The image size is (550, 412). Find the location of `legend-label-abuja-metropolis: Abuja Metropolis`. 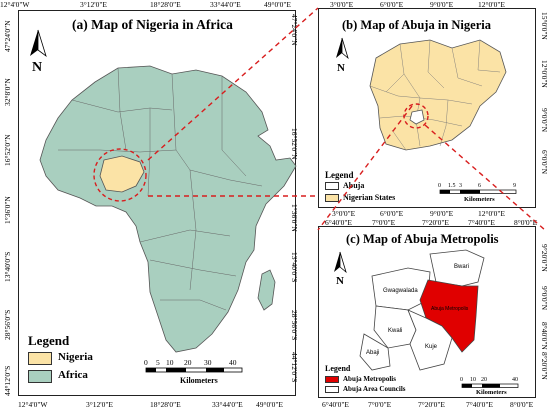

legend-label-abuja-metropolis: Abuja Metropolis is located at coordinates (369, 379).